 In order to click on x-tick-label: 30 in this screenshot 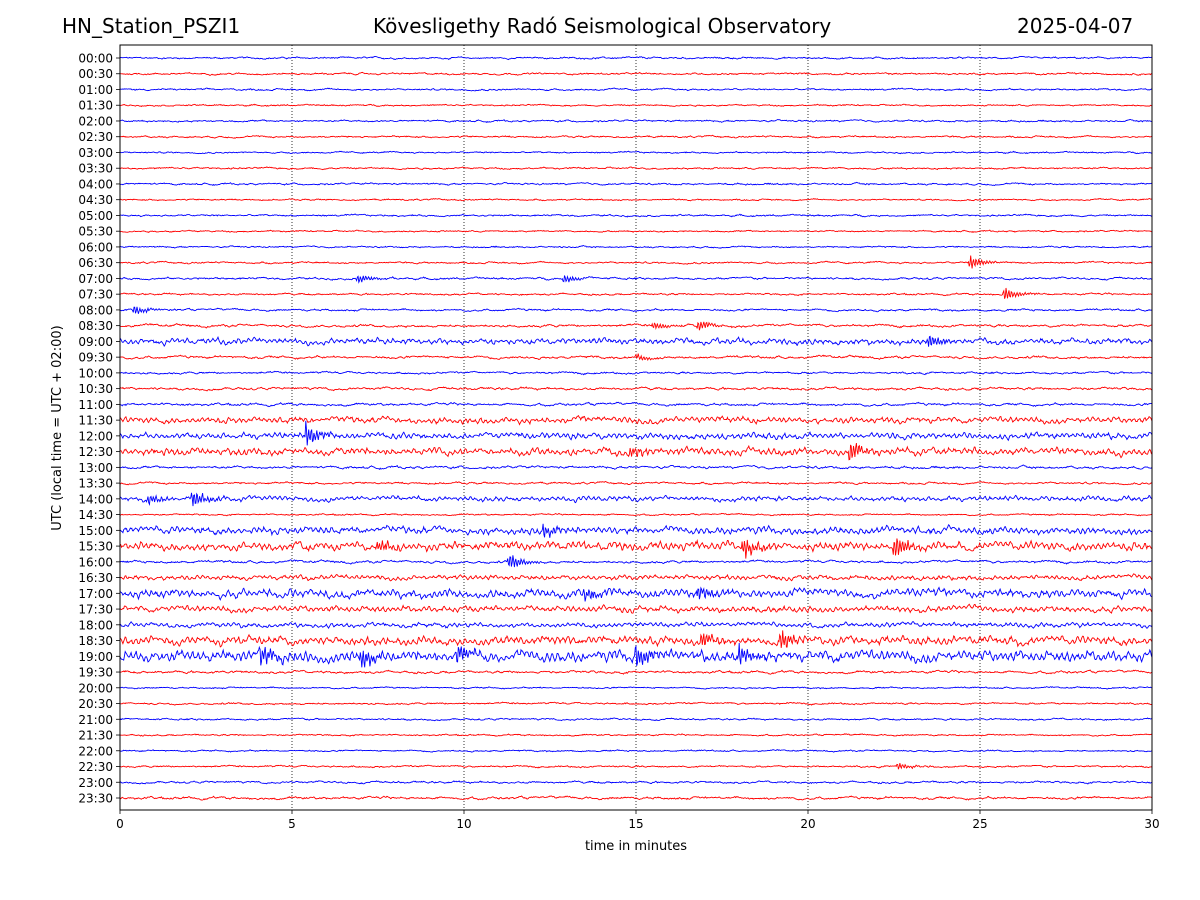, I will do `click(1151, 824)`.